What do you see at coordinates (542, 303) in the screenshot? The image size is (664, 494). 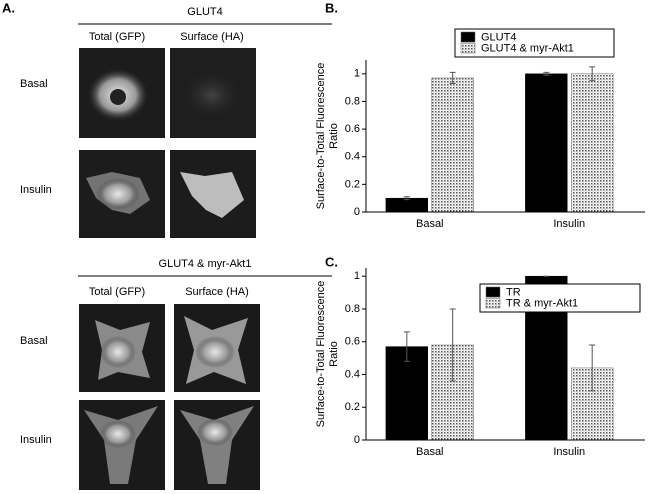 I see `legend-label: TR & myr-Akt1` at bounding box center [542, 303].